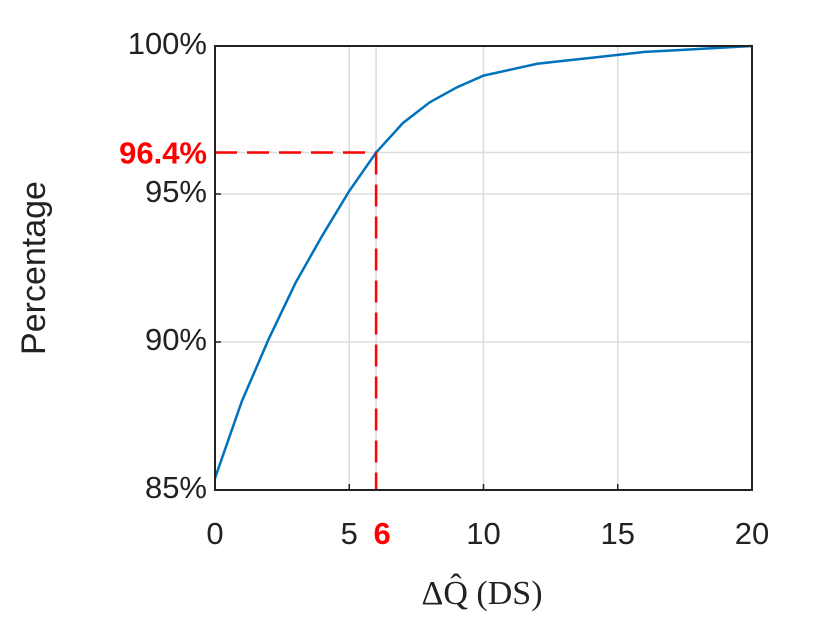  Describe the element at coordinates (618, 533) in the screenshot. I see `x-tick-label: 15` at that location.